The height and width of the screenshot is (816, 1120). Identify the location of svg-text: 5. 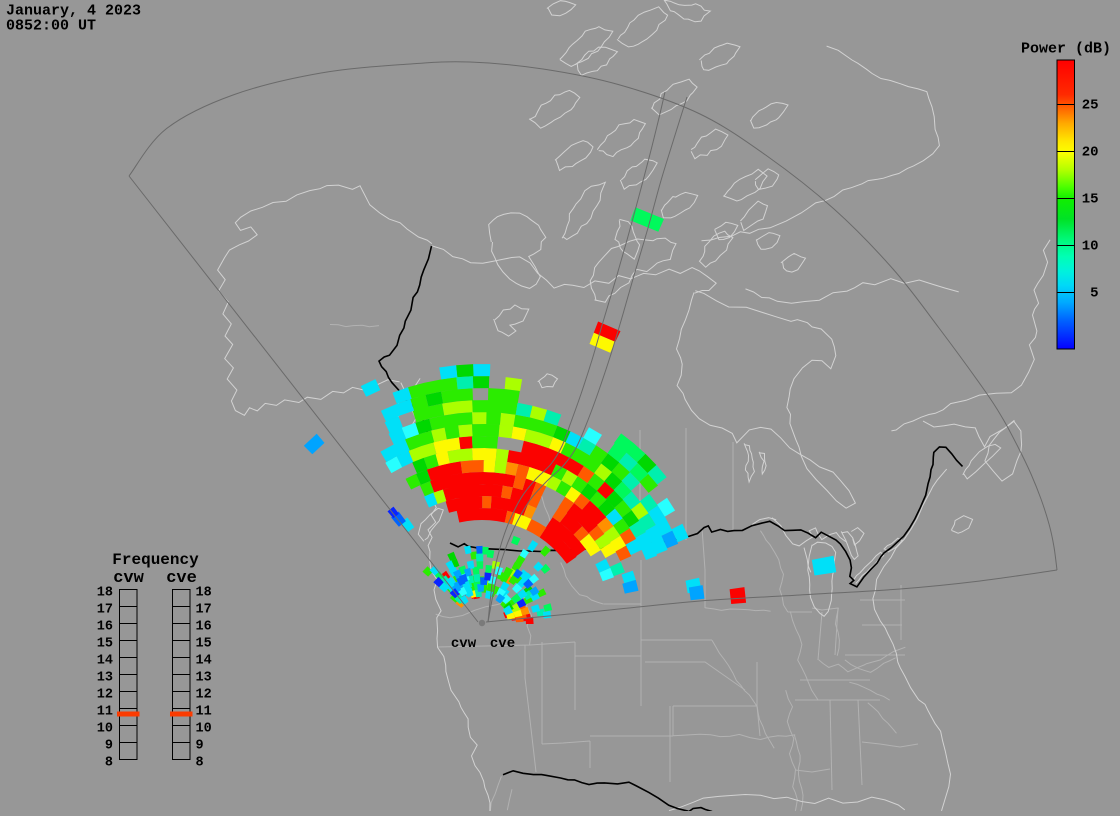
(1094, 294).